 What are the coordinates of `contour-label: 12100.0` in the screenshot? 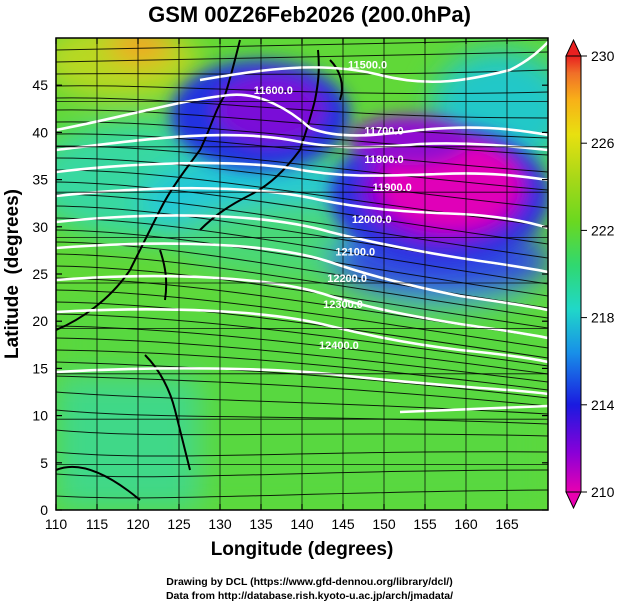 It's located at (355, 252).